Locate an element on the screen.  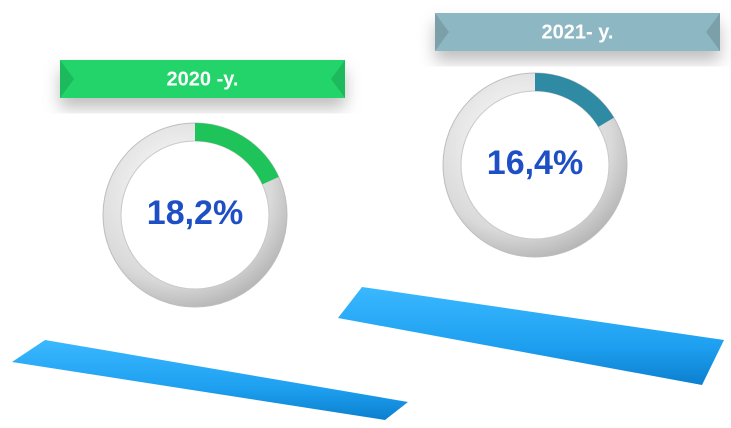
value-label: 18,2% is located at coordinates (195, 213).